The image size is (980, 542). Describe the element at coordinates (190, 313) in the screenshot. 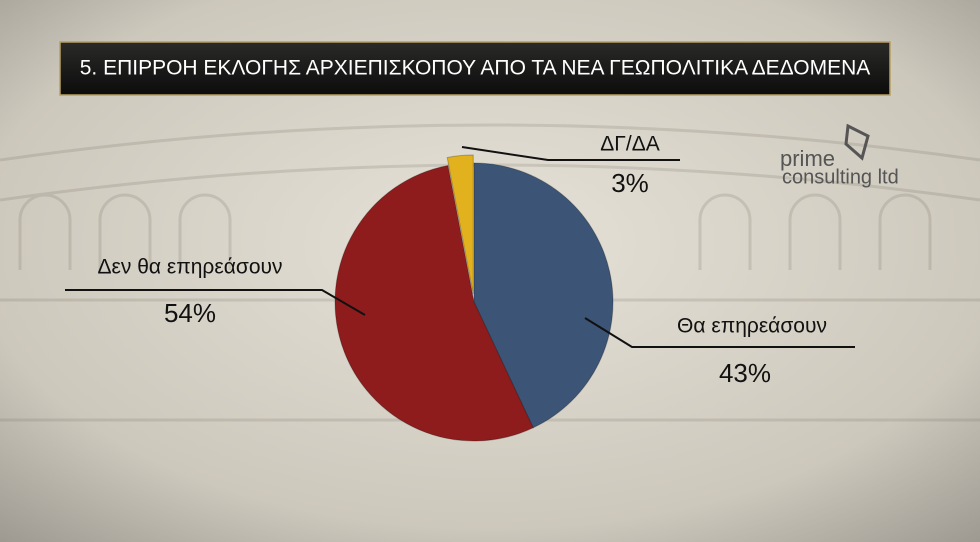

I see `value-label: 54%` at that location.